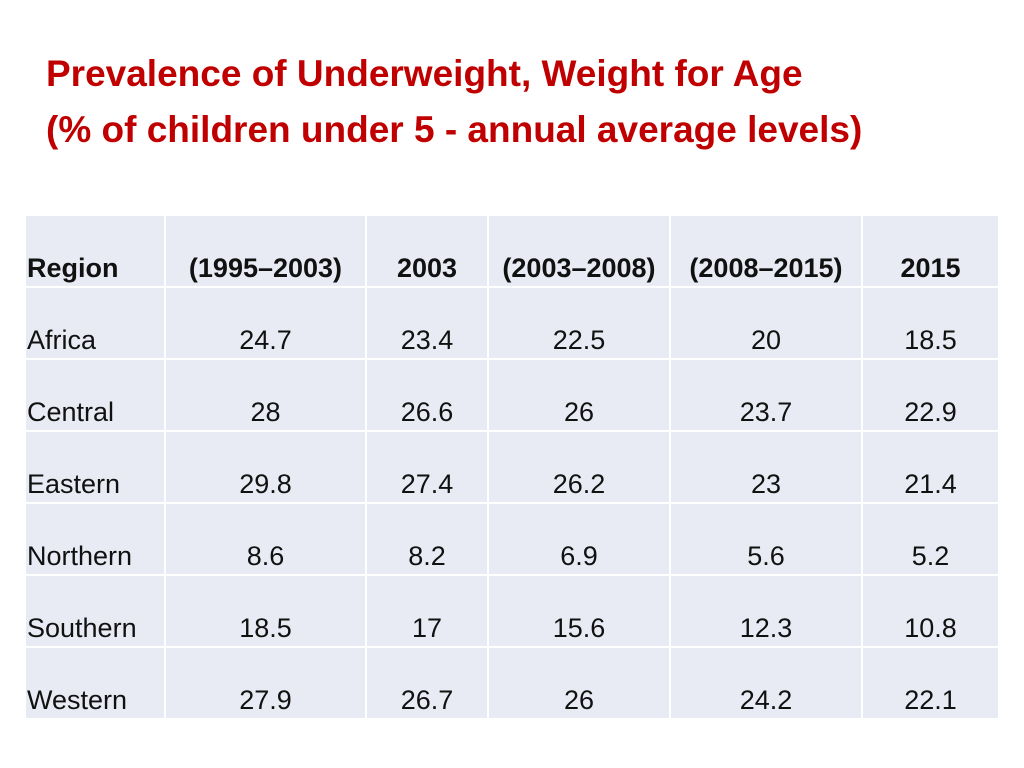  What do you see at coordinates (95, 251) in the screenshot?
I see `column-header-region: Region` at bounding box center [95, 251].